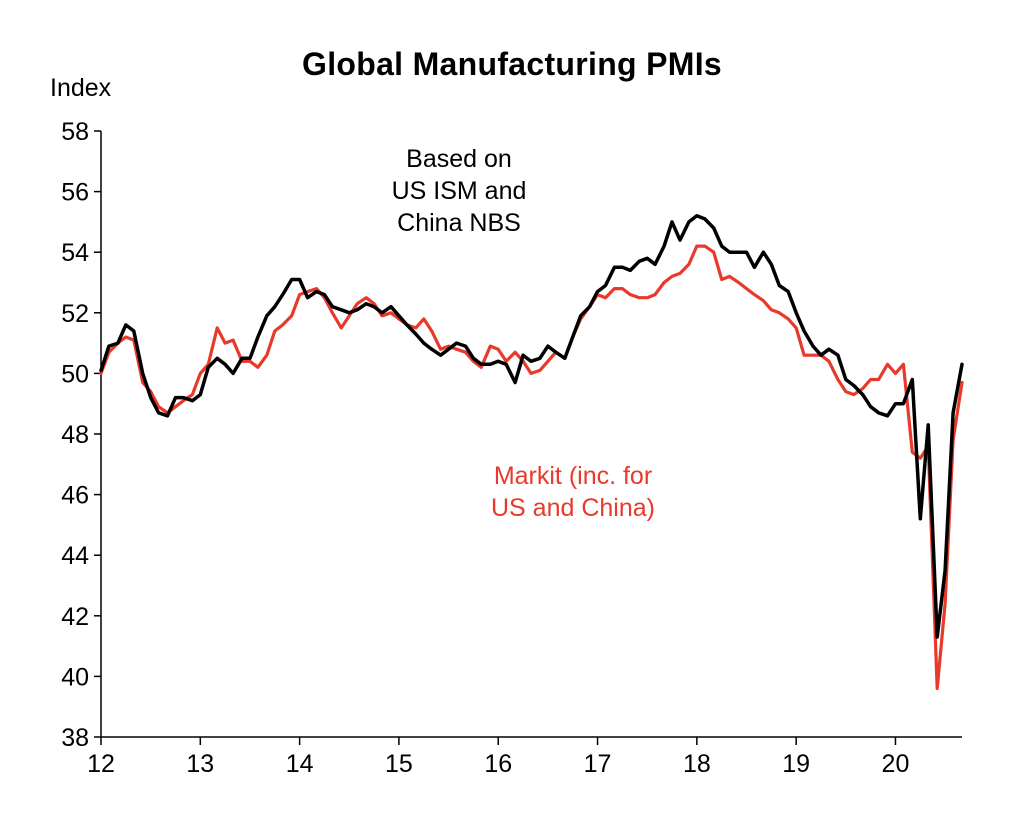 This screenshot has height=816, width=1024. I want to click on x-tick-label: 17, so click(598, 764).